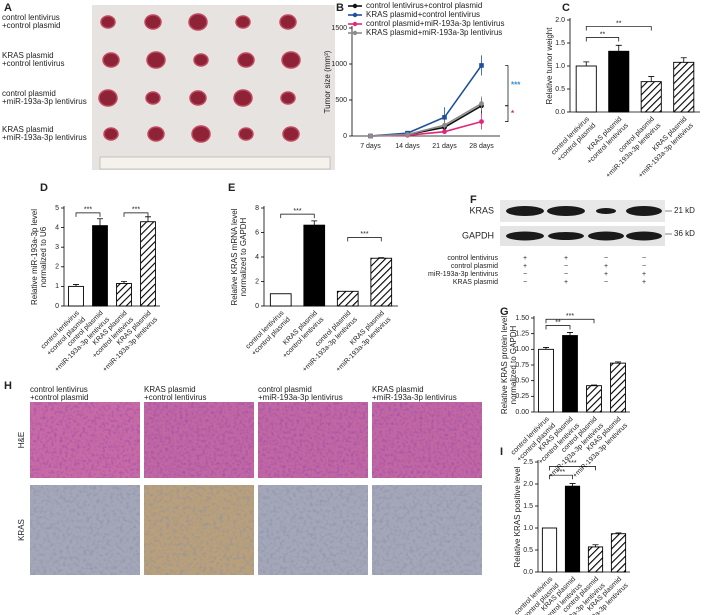 This screenshot has height=615, width=709. What do you see at coordinates (170, 389) in the screenshot?
I see `column-label: KRAS plasmid` at bounding box center [170, 389].